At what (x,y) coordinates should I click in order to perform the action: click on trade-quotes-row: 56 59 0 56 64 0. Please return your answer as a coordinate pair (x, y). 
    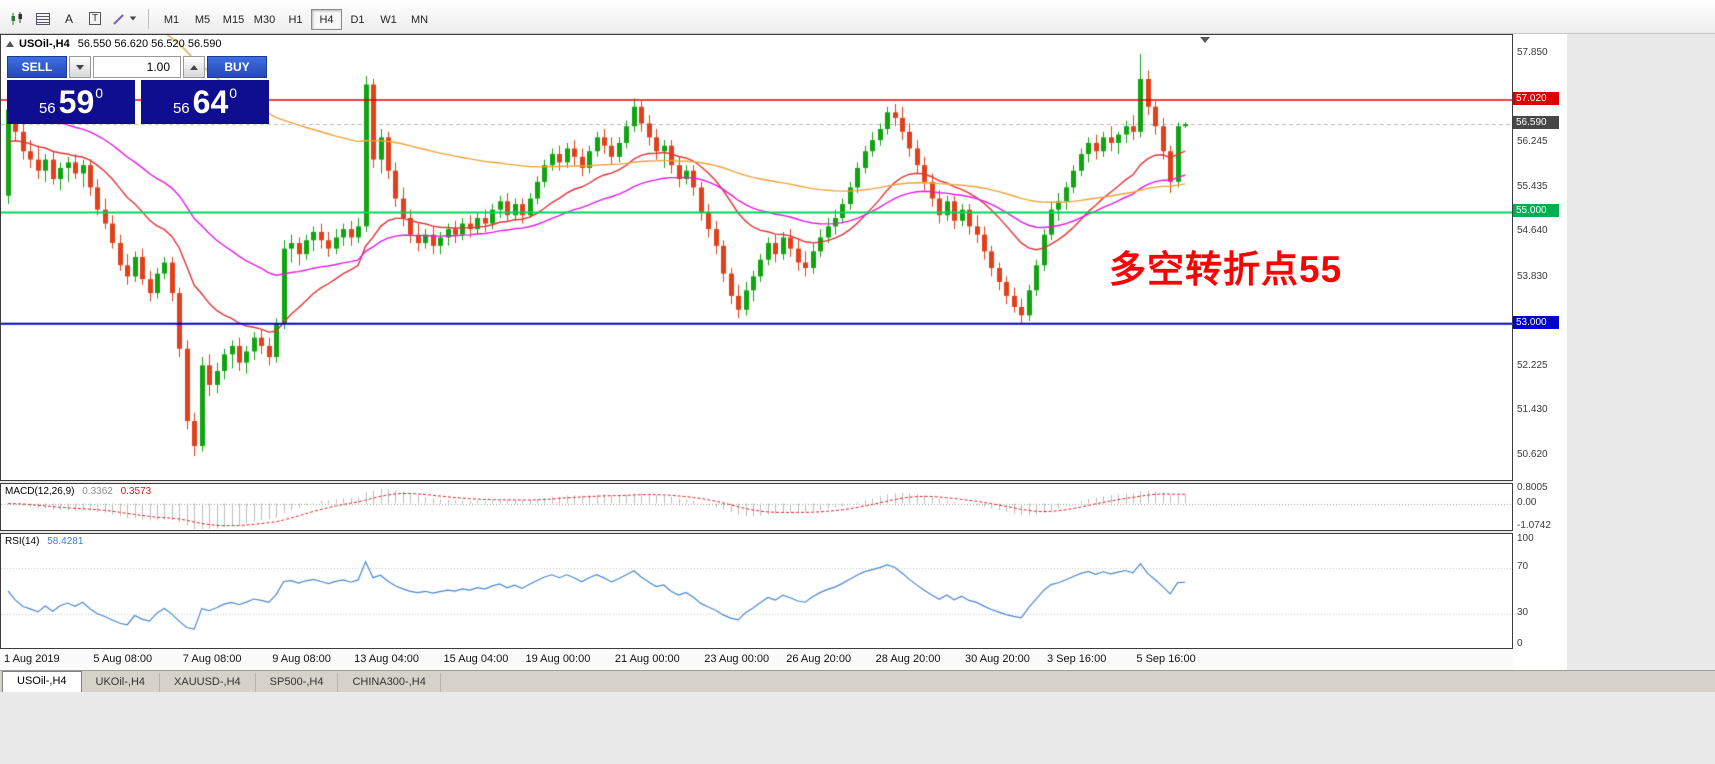
    Looking at the image, I should click on (138, 102).